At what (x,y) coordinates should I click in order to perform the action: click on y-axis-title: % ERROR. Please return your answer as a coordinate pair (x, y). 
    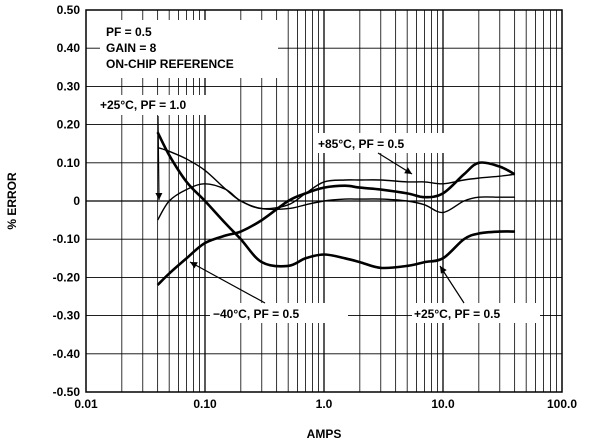
    Looking at the image, I should click on (12, 201).